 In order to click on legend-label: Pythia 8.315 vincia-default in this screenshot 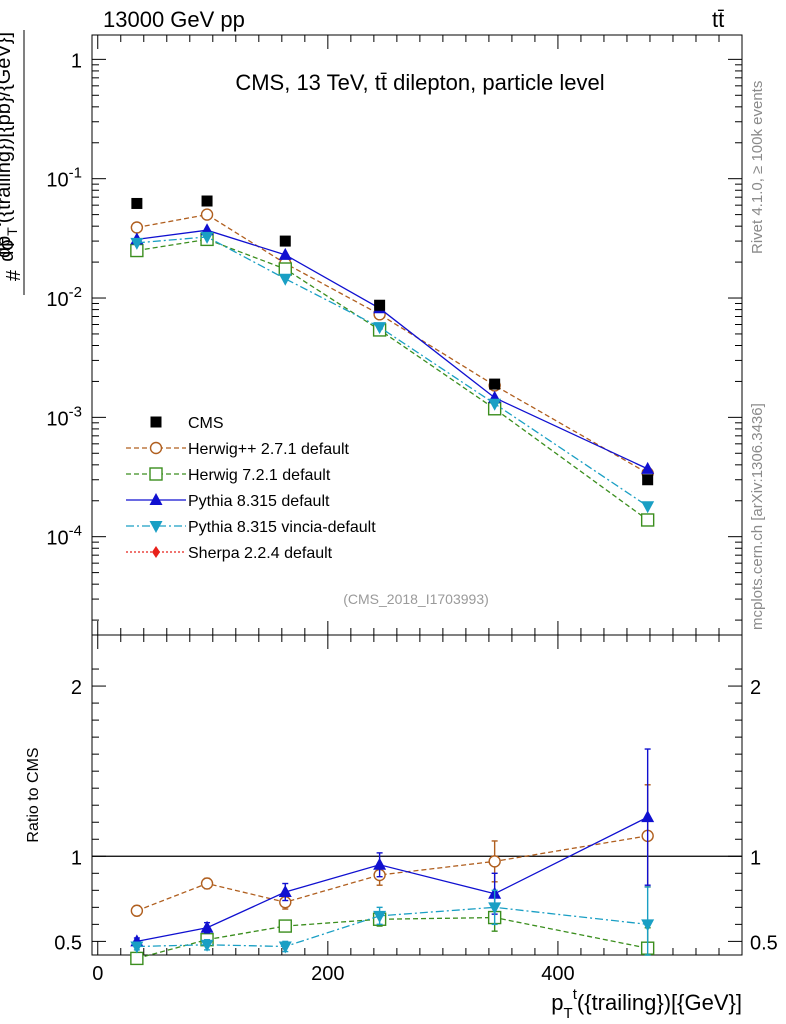, I will do `click(282, 527)`.